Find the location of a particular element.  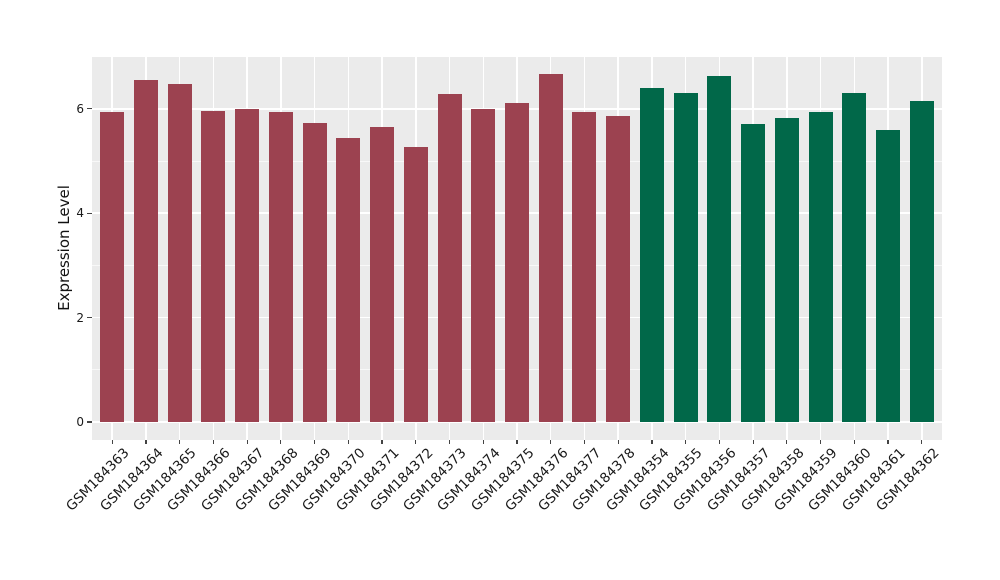

bar-GSM184357 is located at coordinates (753, 272).